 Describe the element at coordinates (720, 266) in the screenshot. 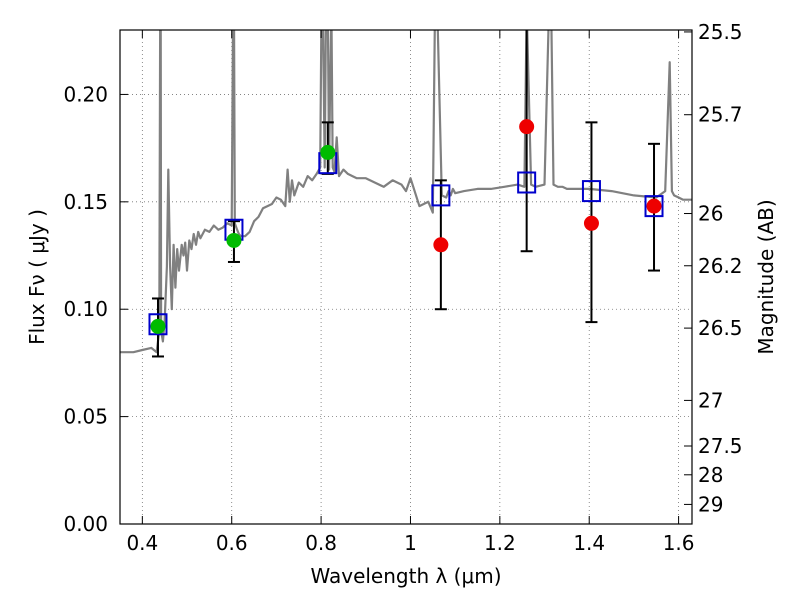

I see `mag-tick-label: 26.2` at that location.